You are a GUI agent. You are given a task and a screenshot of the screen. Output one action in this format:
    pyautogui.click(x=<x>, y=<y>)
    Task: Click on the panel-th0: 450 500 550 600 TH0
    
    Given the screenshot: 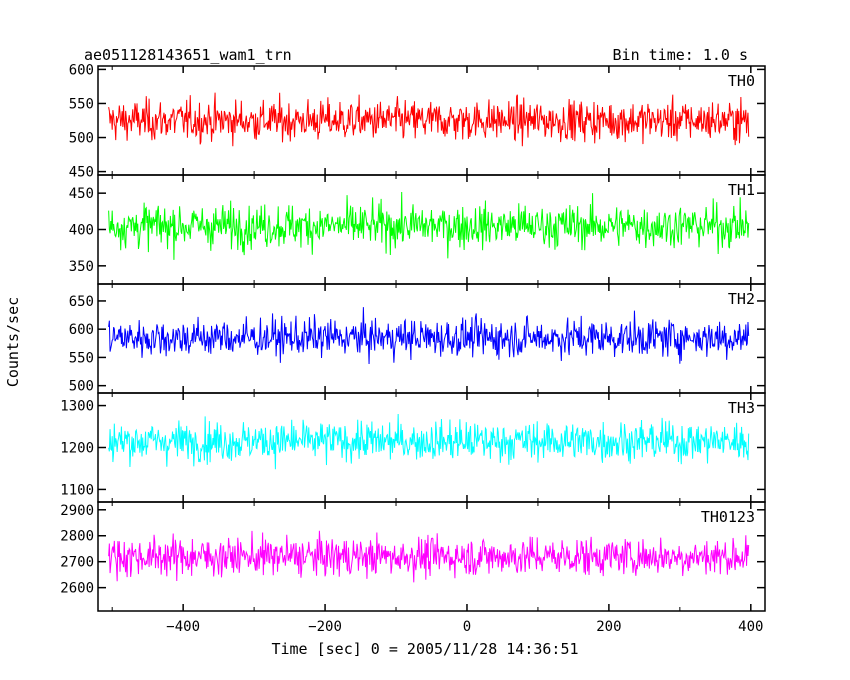 What is the action you would take?
    pyautogui.click(x=417, y=121)
    